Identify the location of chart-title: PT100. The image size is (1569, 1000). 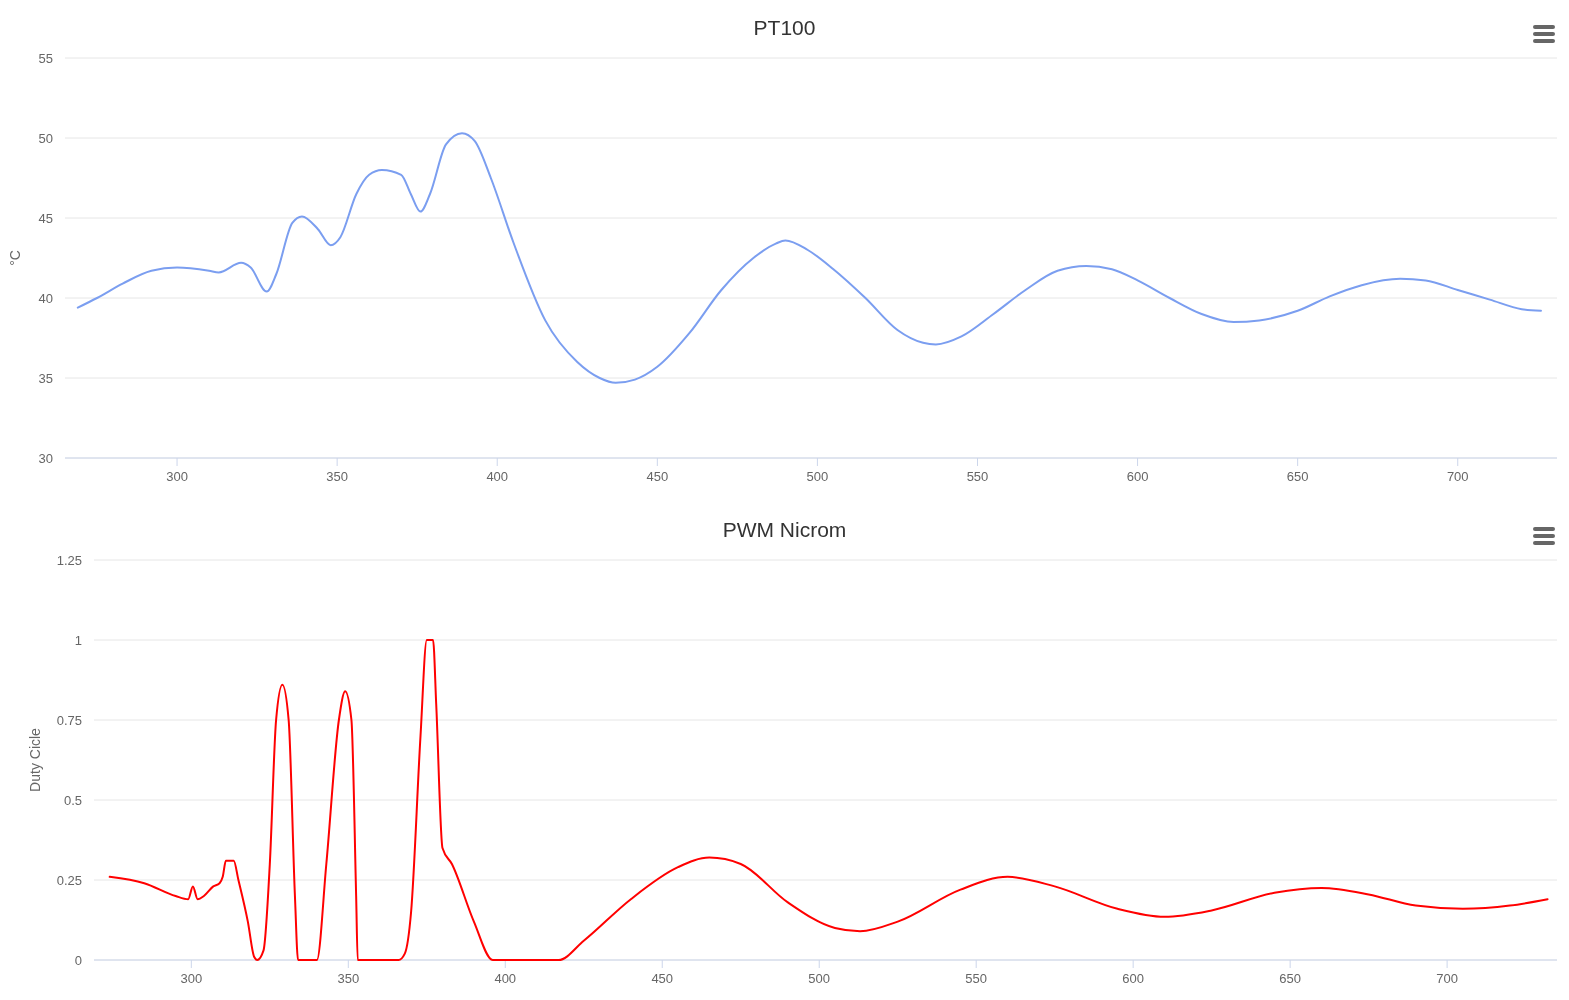
(784, 27).